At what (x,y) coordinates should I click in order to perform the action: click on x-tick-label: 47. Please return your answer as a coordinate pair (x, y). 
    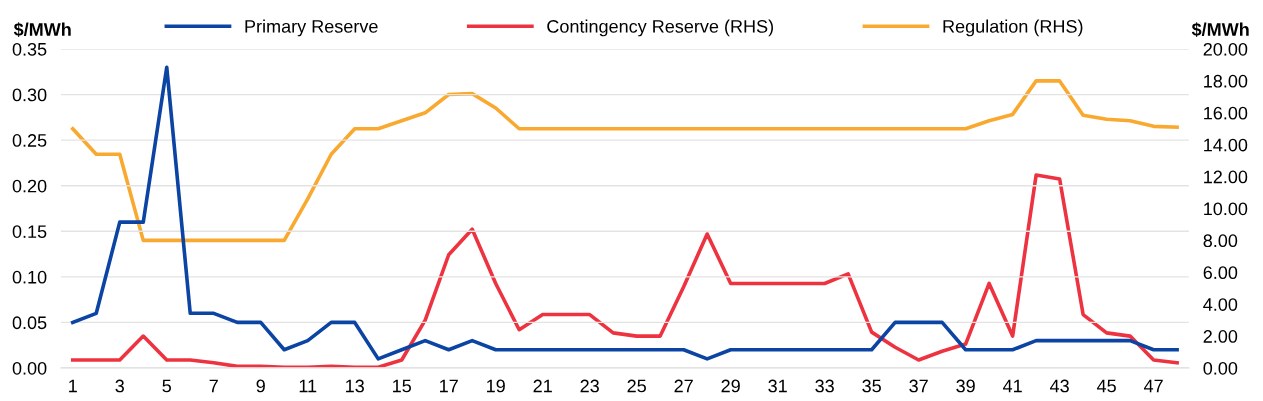
    Looking at the image, I should click on (1153, 386).